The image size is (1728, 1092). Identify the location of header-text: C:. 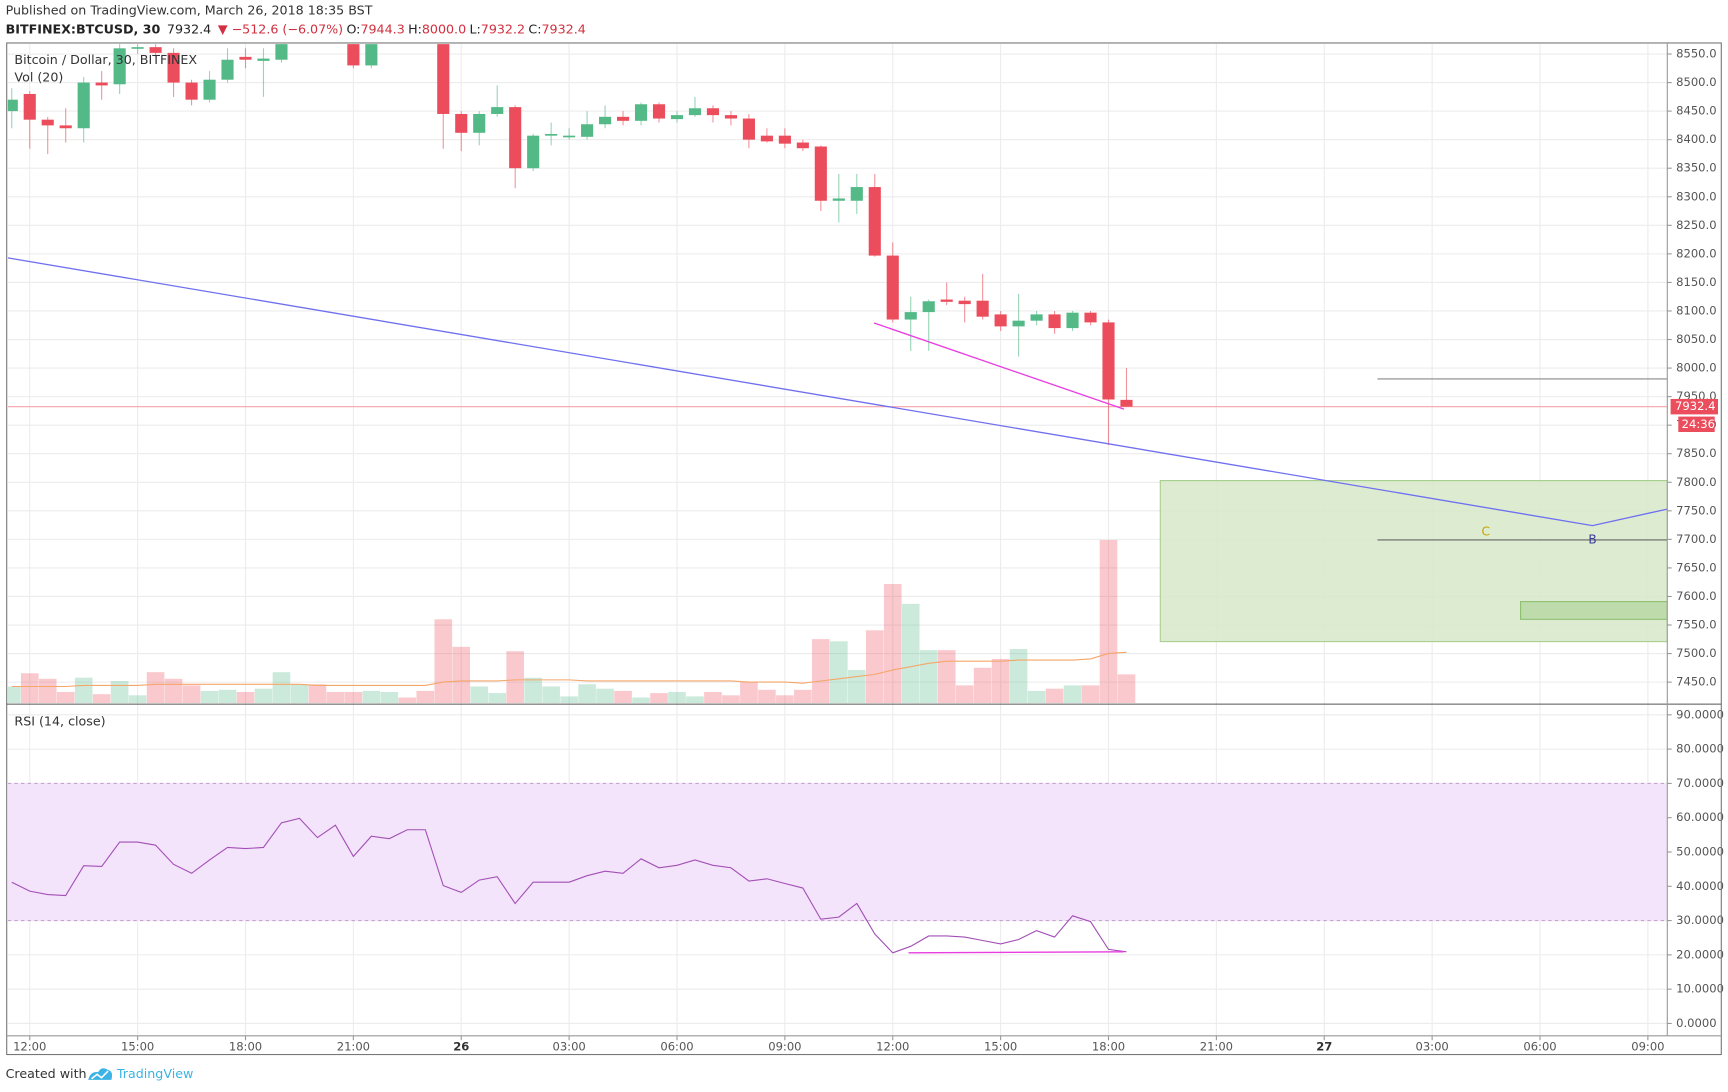
(534, 28).